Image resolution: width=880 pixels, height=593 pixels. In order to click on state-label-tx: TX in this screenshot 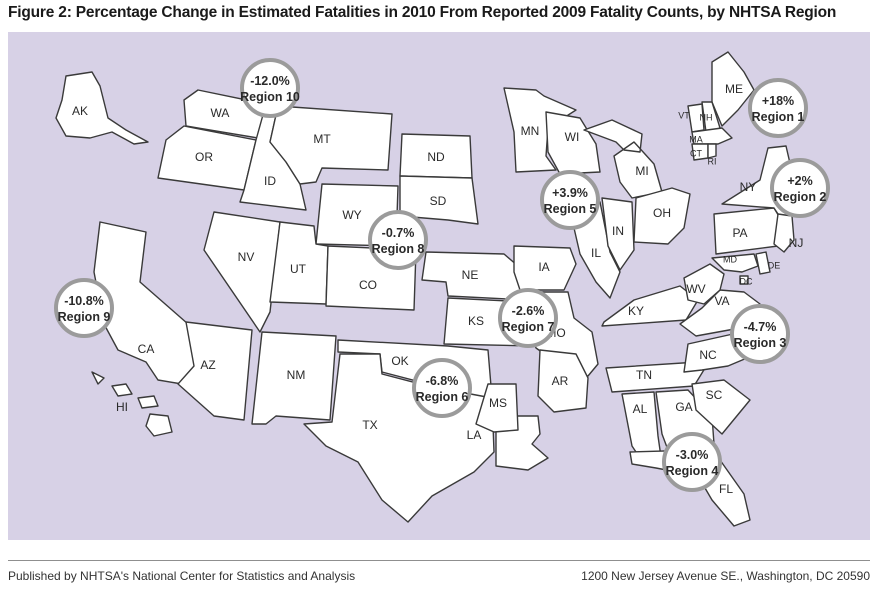, I will do `click(369, 425)`.